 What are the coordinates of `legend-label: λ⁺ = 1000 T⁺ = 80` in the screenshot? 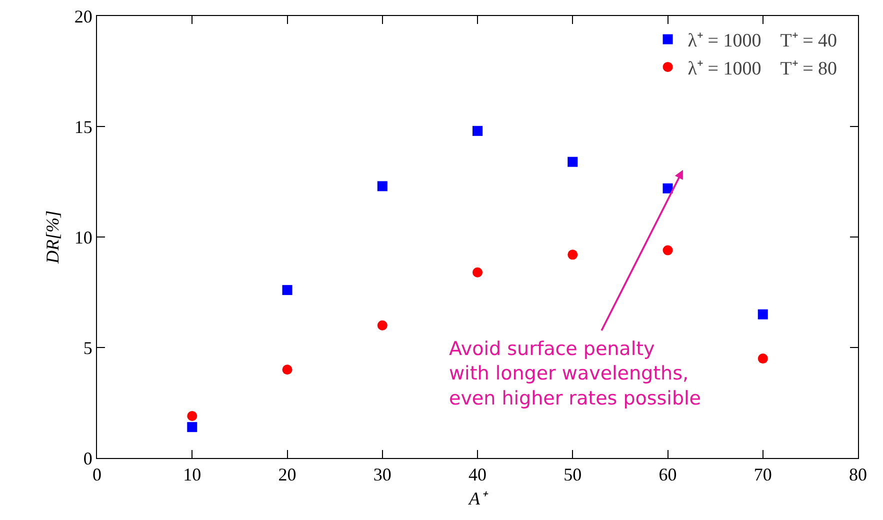 It's located at (763, 69).